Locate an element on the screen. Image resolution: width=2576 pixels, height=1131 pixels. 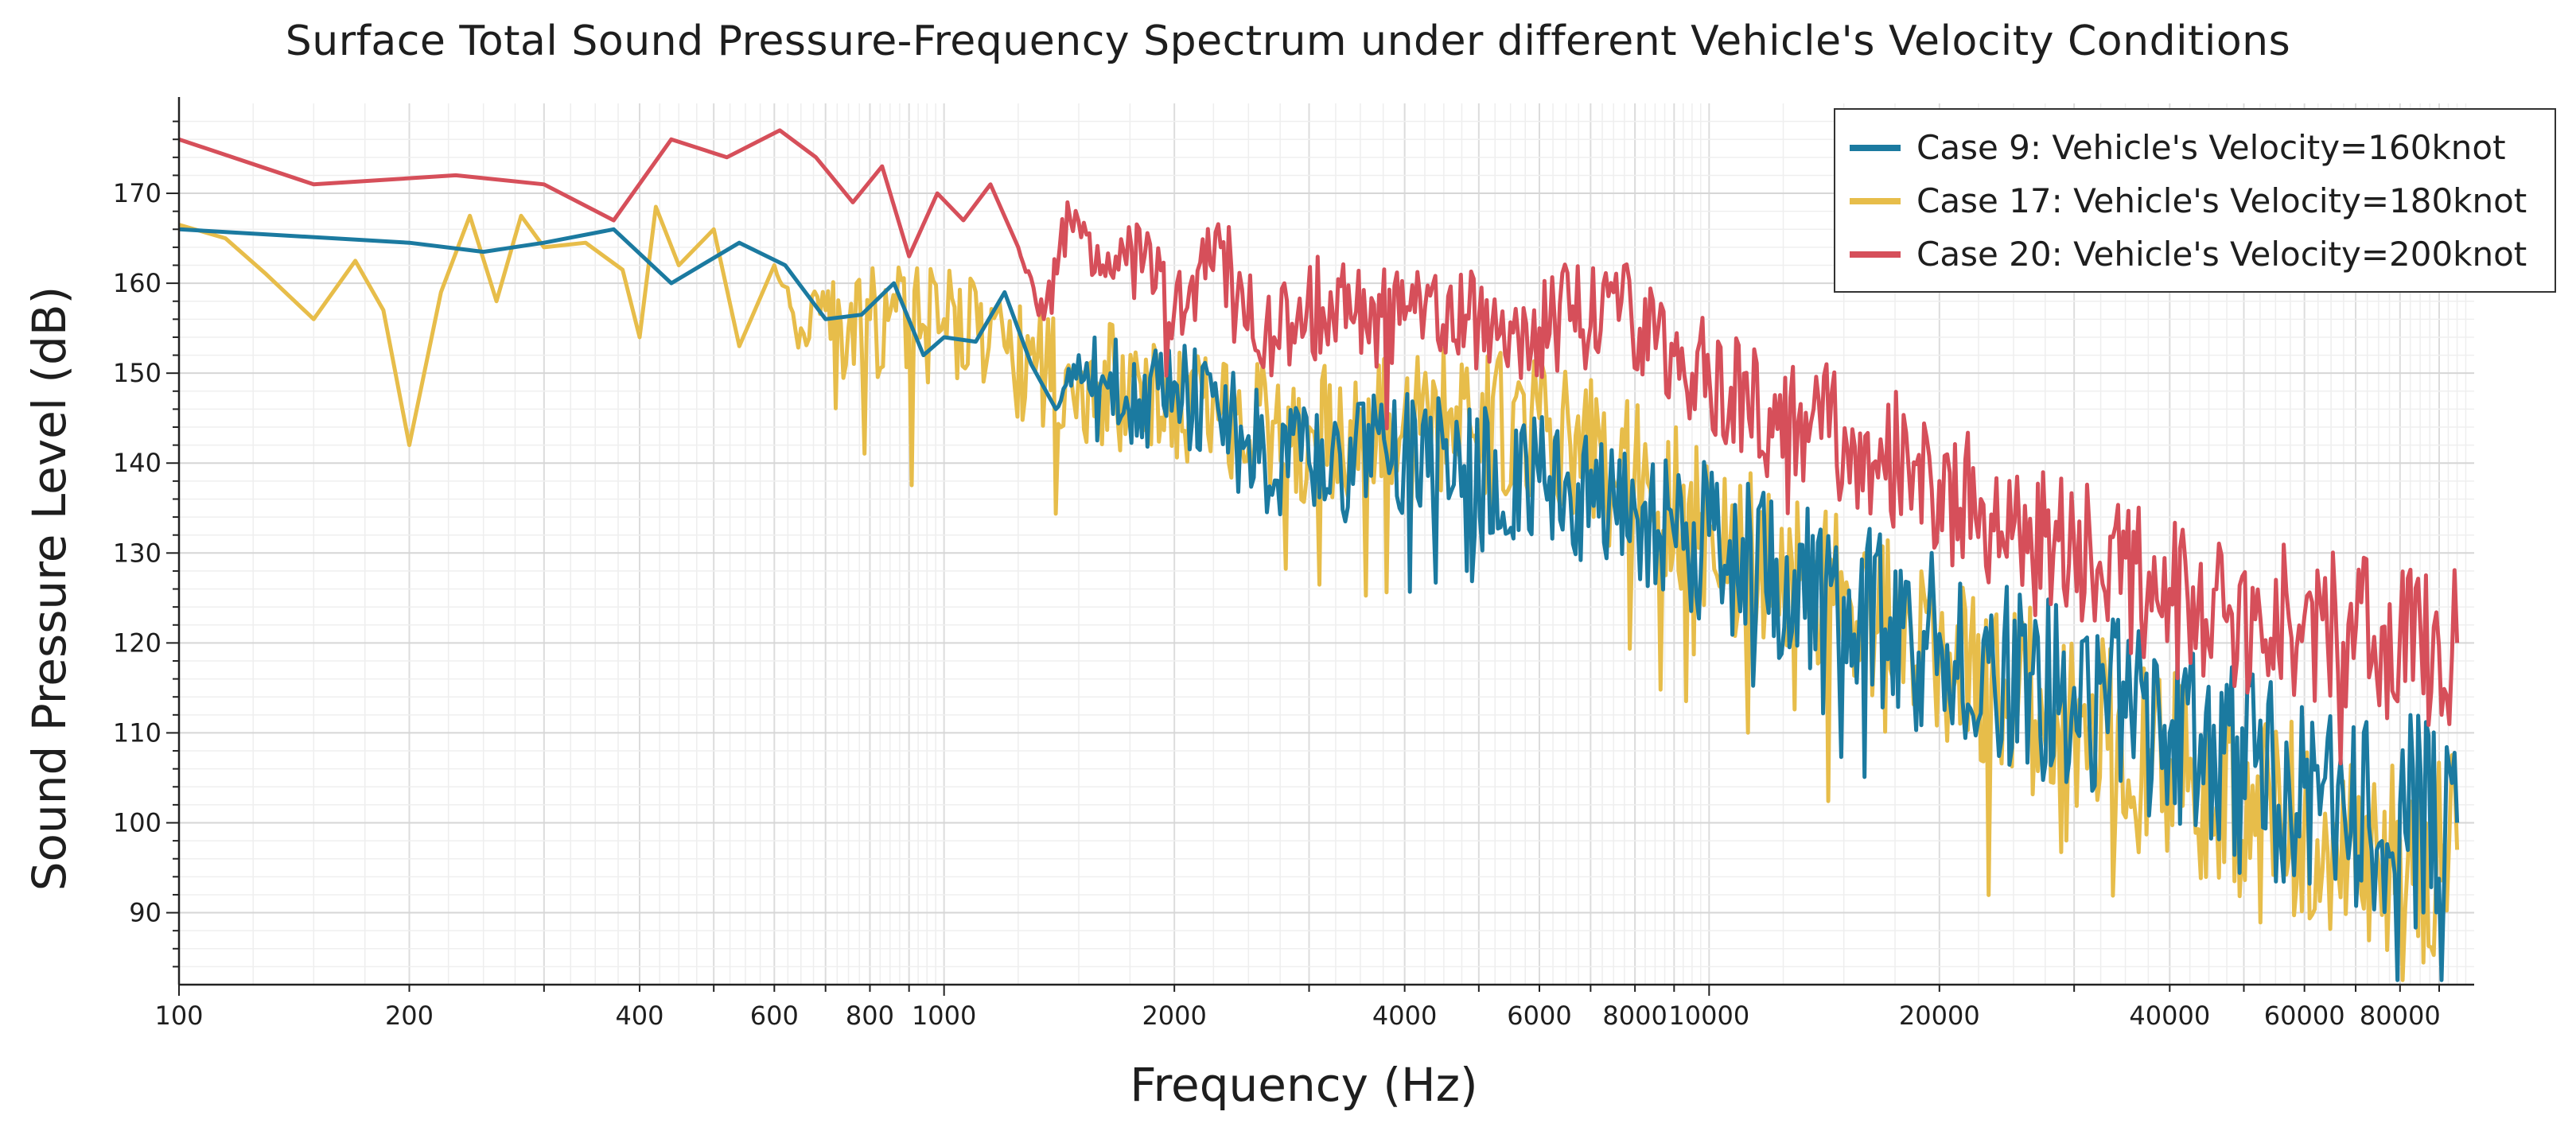
legend-label: Case 20: Vehicle's Velocity=200knot is located at coordinates (2221, 255).